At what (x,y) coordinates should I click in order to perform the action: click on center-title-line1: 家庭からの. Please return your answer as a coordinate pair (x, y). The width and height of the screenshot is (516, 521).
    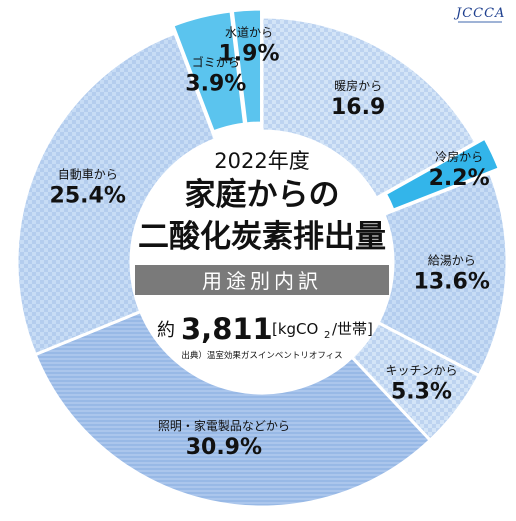
    Looking at the image, I should click on (262, 195).